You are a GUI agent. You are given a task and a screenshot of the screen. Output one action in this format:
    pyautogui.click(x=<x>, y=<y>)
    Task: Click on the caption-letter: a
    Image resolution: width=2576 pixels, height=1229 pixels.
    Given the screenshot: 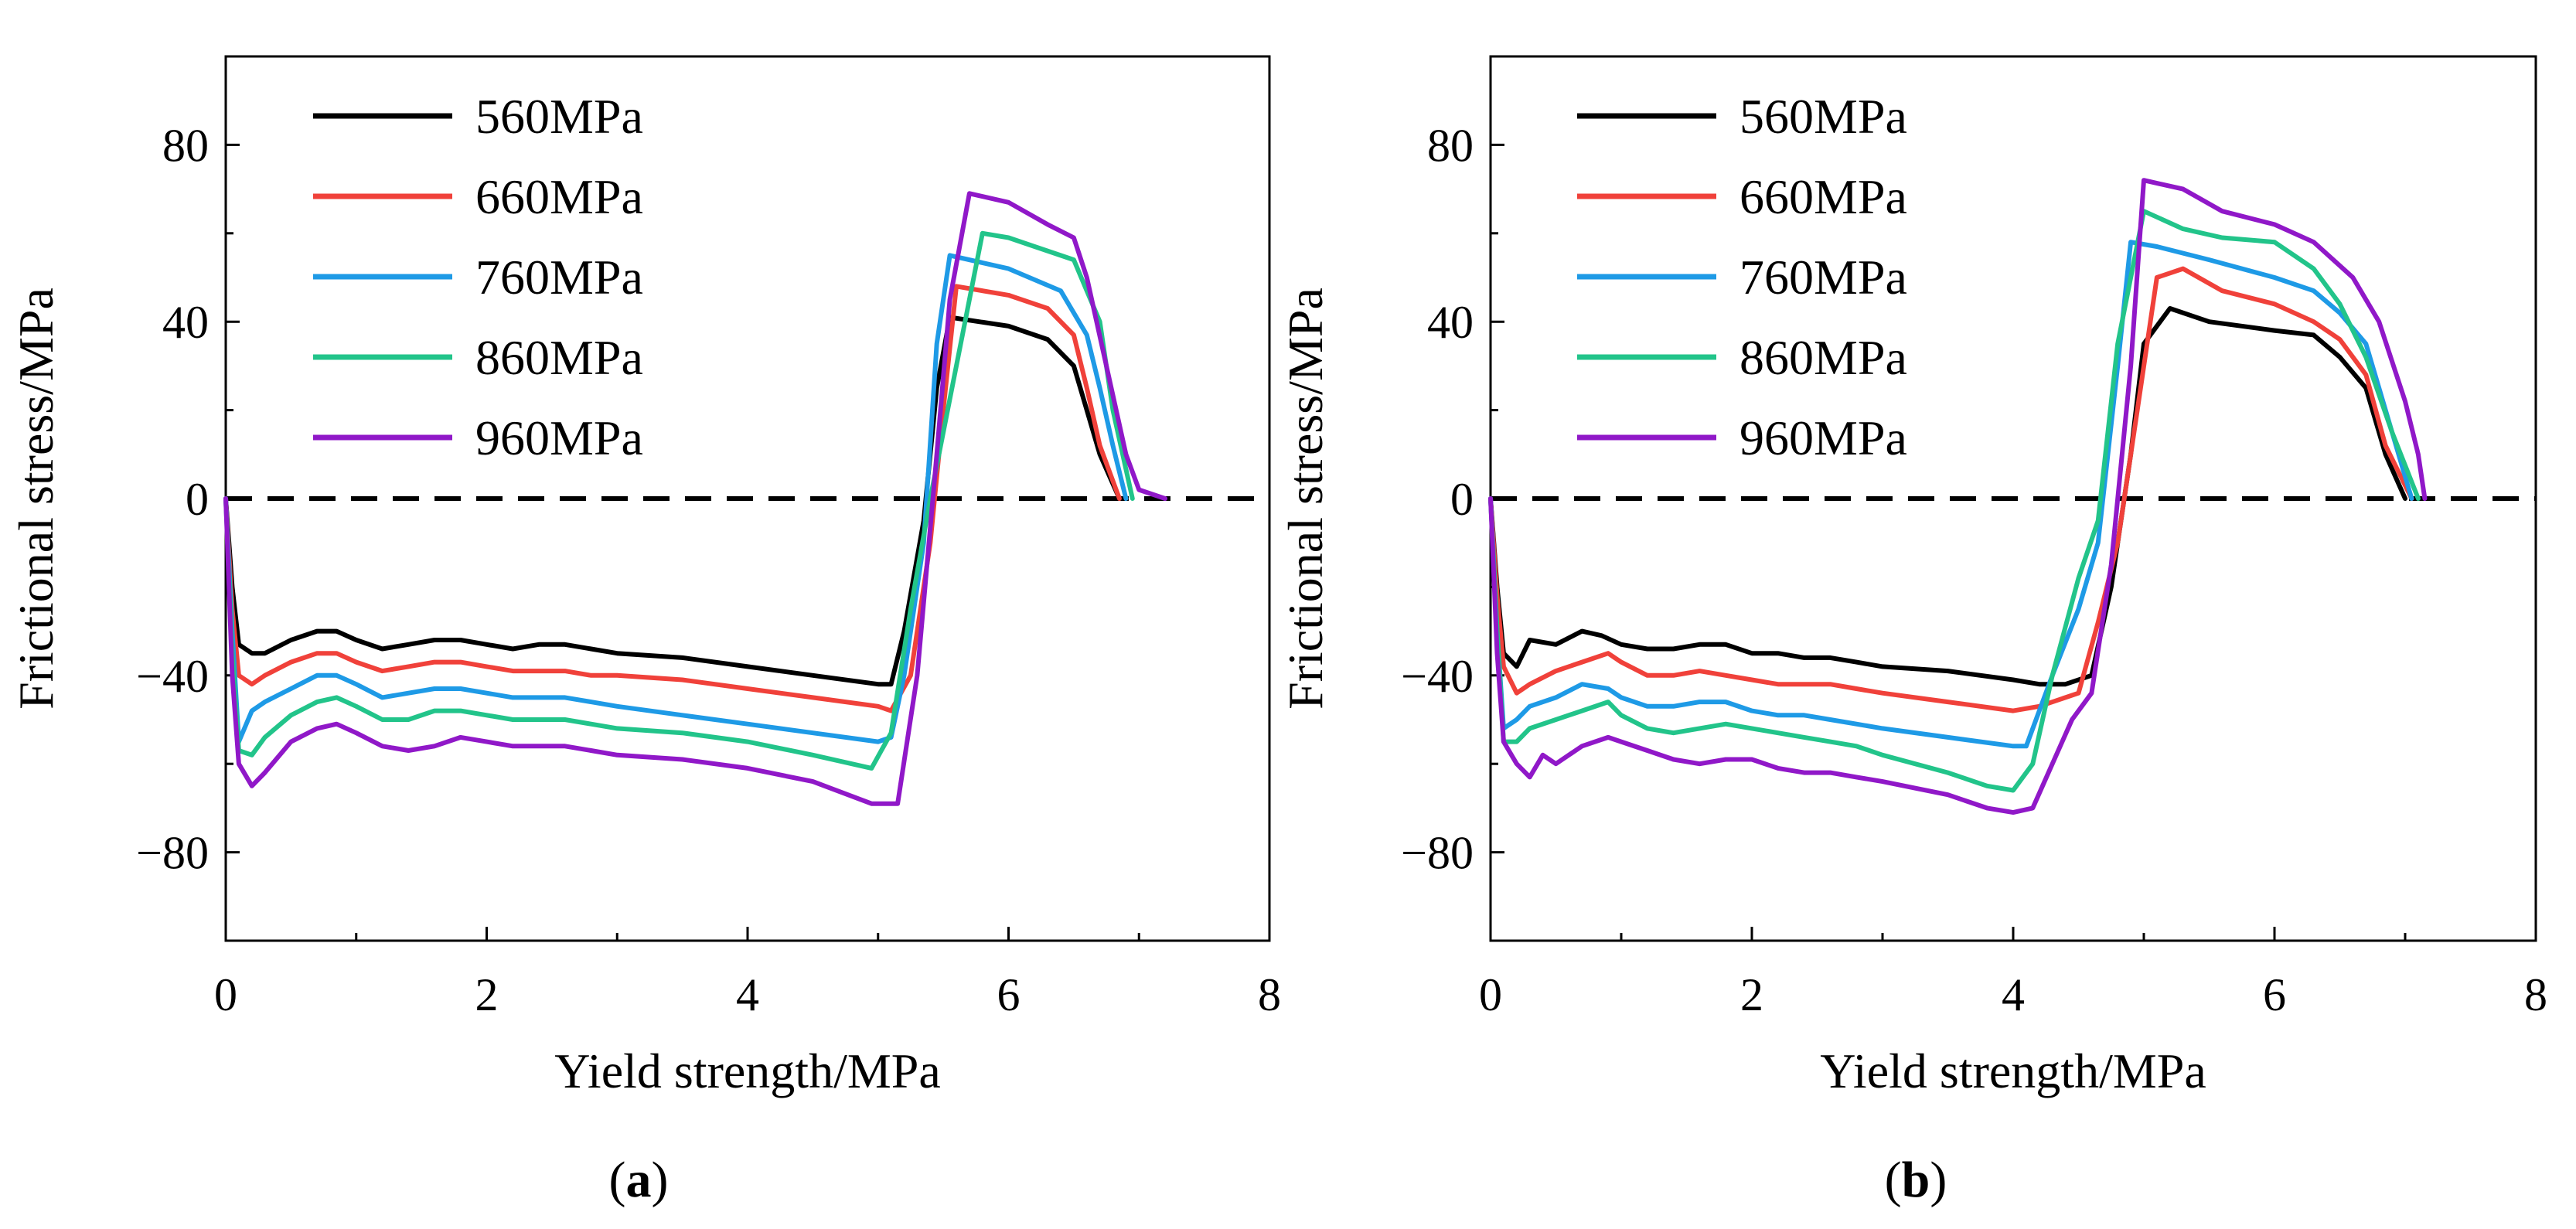 What is the action you would take?
    pyautogui.click(x=639, y=1180)
    